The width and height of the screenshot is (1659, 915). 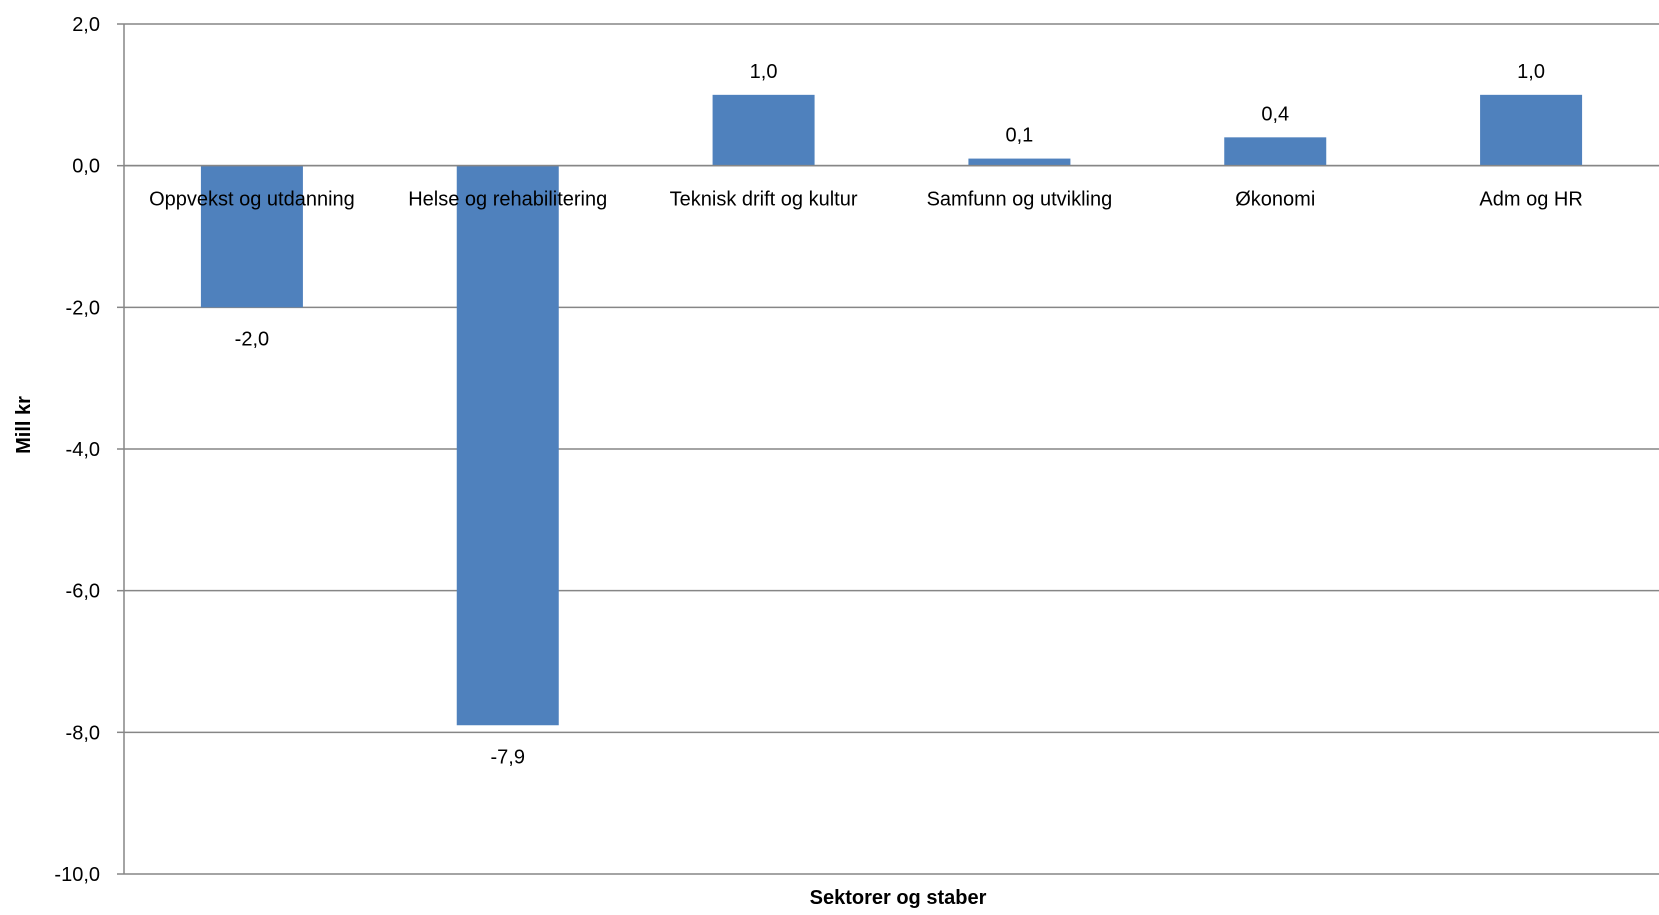 What do you see at coordinates (508, 757) in the screenshot?
I see `data-label: -7,9` at bounding box center [508, 757].